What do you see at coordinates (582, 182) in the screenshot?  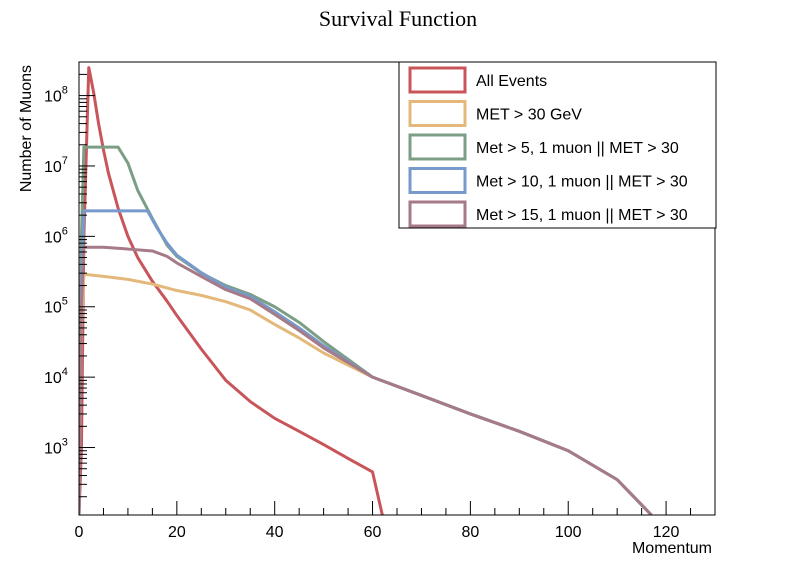 I see `legend-entry: Met > 10, 1 muon || MET > 30` at bounding box center [582, 182].